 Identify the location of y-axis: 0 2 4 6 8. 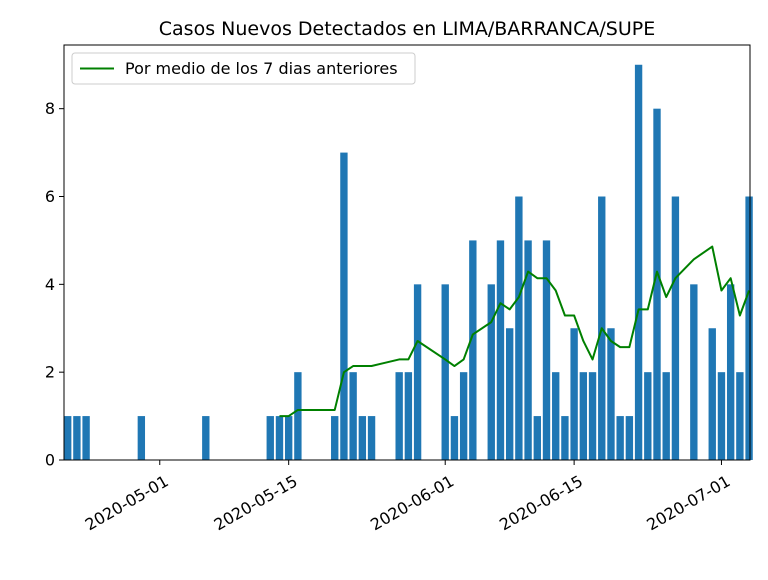
(54, 284).